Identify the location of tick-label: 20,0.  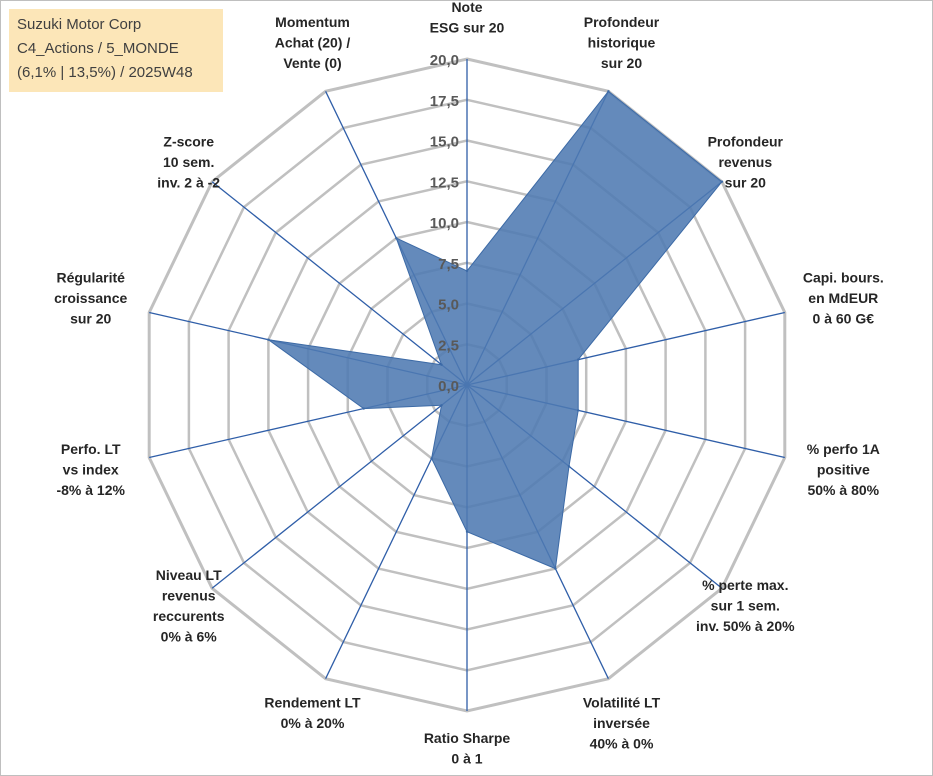
(444, 60).